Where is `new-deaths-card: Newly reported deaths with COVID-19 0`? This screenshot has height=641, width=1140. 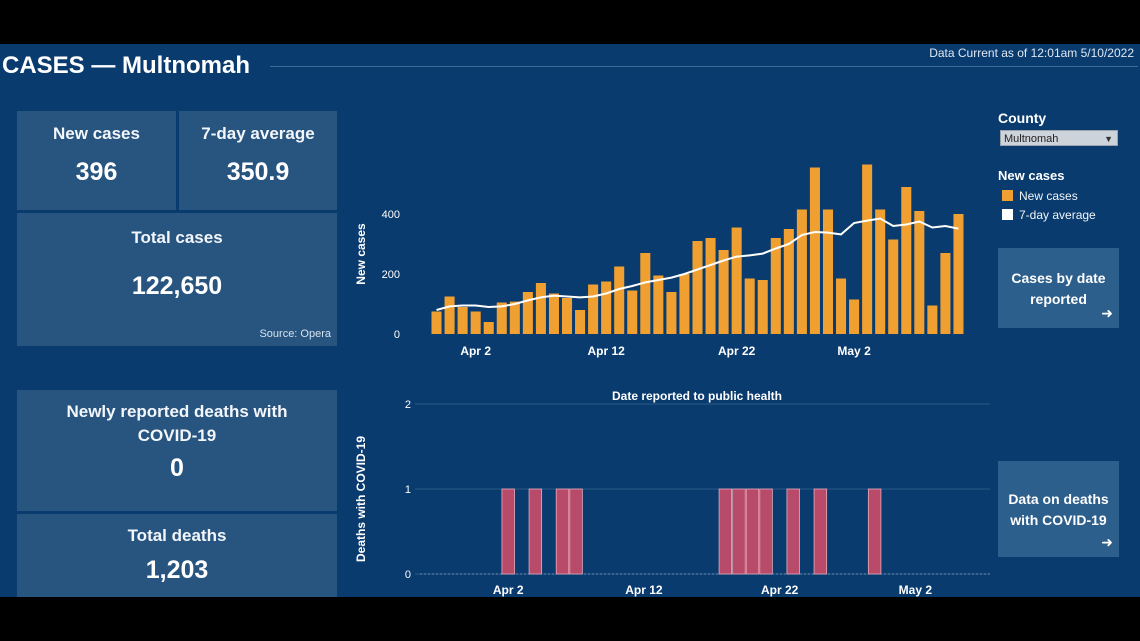 new-deaths-card: Newly reported deaths with COVID-19 0 is located at coordinates (177, 450).